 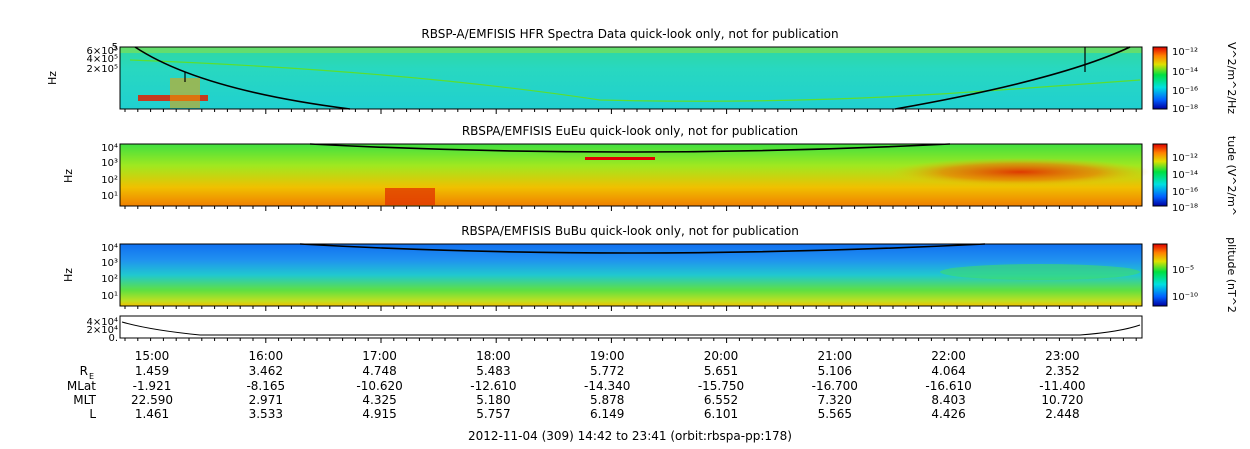 I want to click on hfr-overlay-curve, so click(x=632, y=78).